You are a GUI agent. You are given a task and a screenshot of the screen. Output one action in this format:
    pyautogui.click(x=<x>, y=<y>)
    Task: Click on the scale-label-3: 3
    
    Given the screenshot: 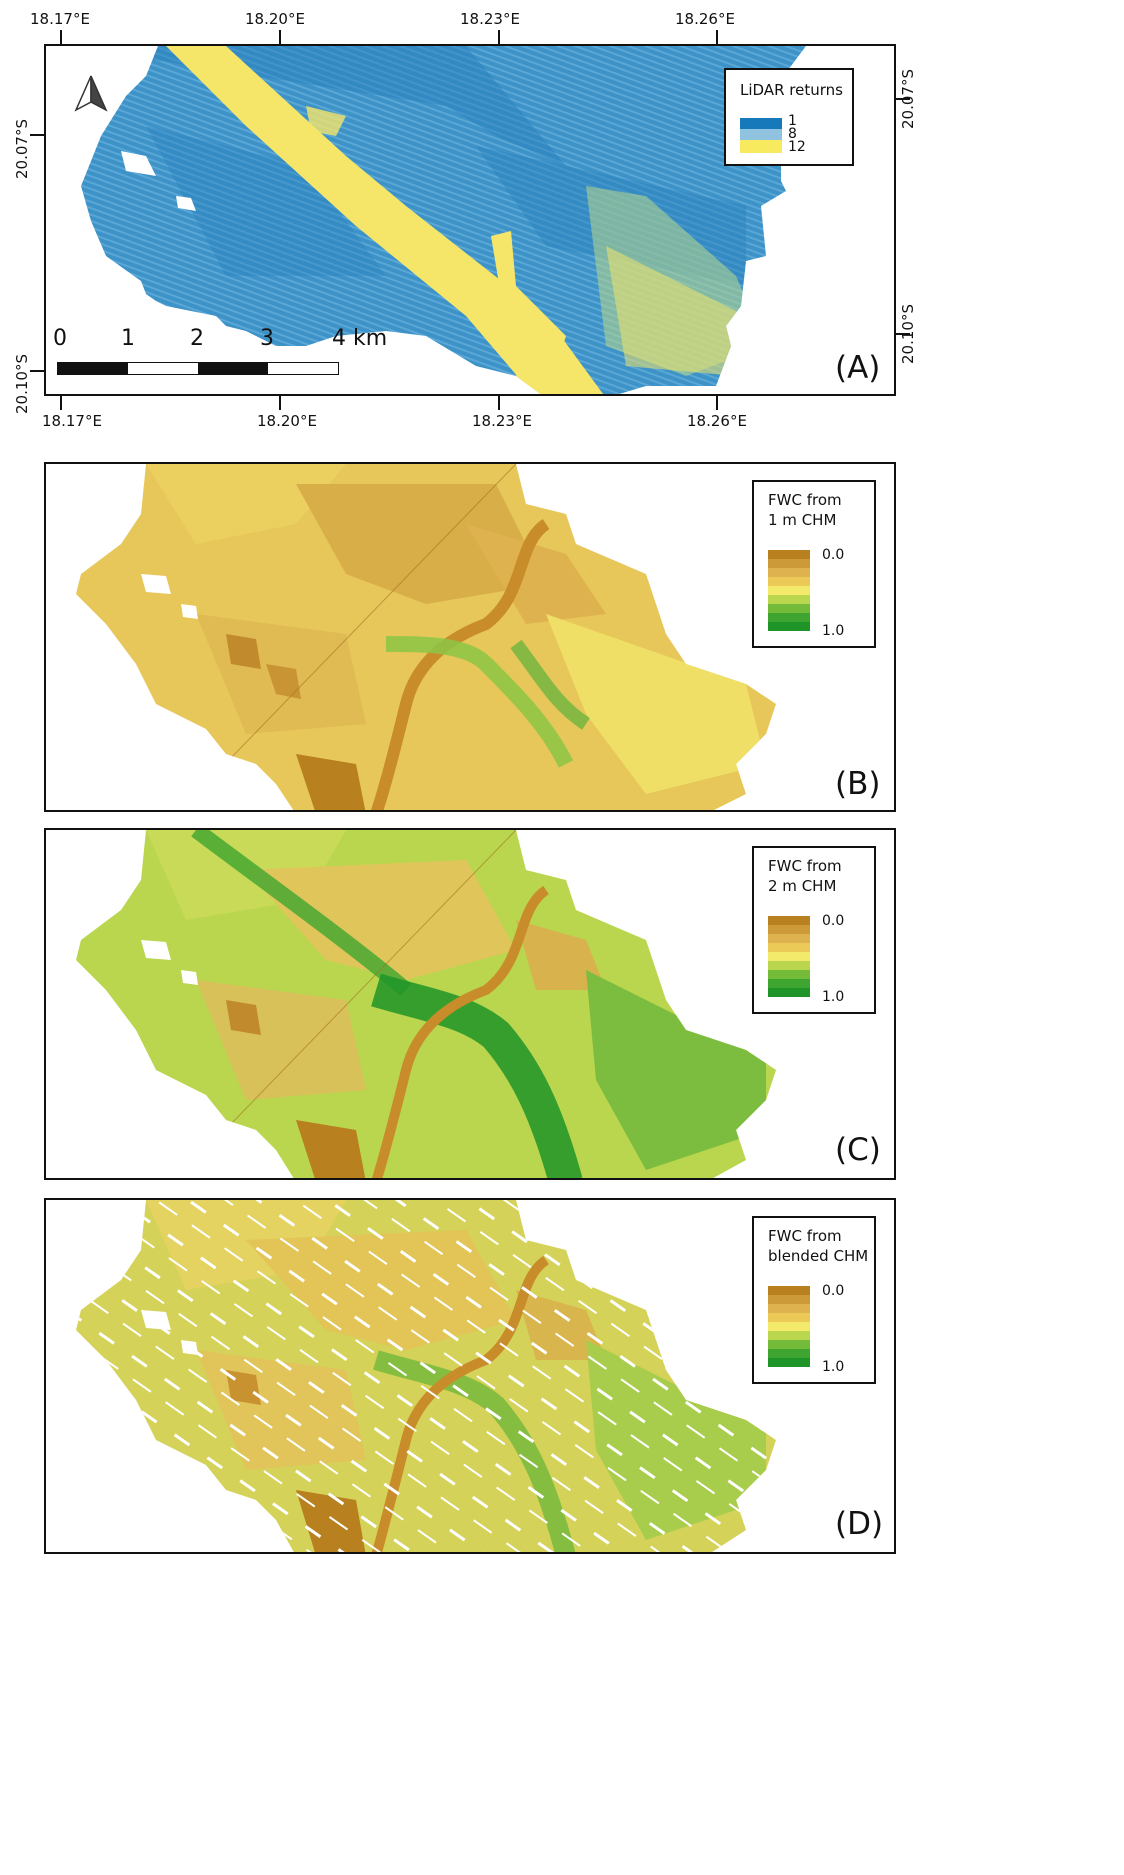 What is the action you would take?
    pyautogui.click(x=267, y=338)
    